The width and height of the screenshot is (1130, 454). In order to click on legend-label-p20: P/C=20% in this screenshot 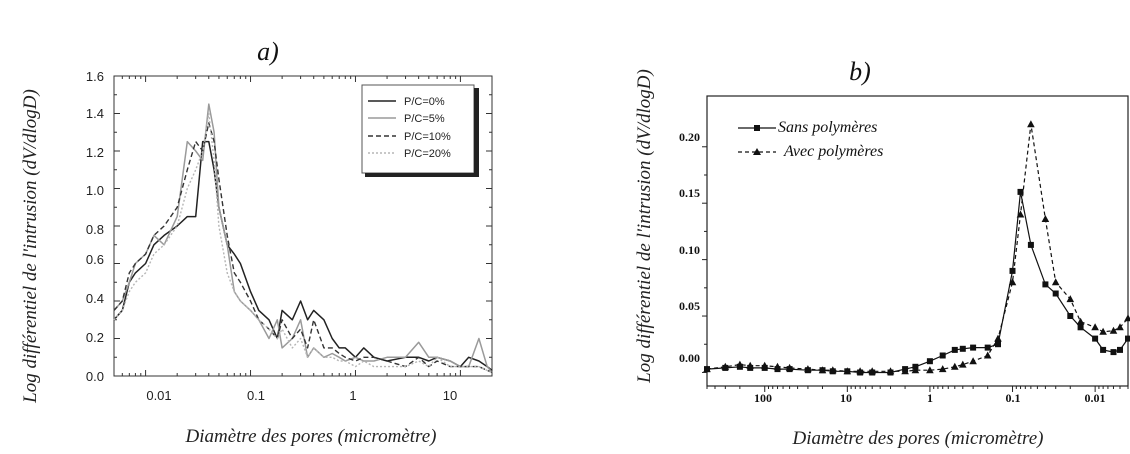, I will do `click(427, 154)`.